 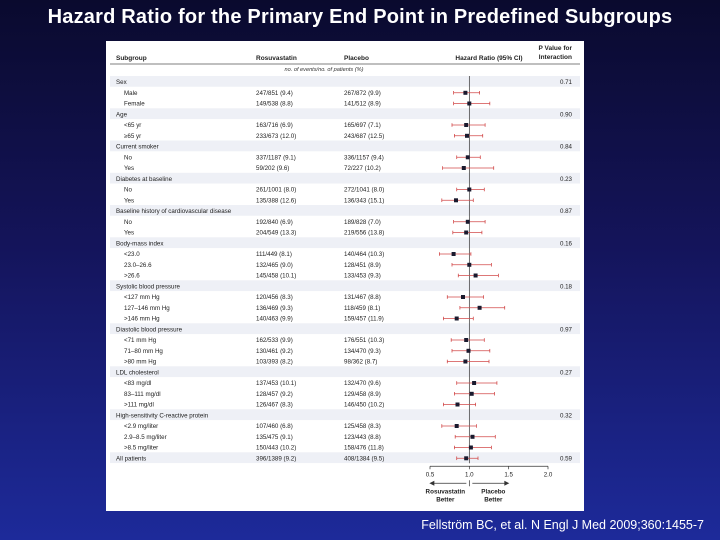 What do you see at coordinates (493, 491) in the screenshot?
I see `footer-right-line1: Placebo` at bounding box center [493, 491].